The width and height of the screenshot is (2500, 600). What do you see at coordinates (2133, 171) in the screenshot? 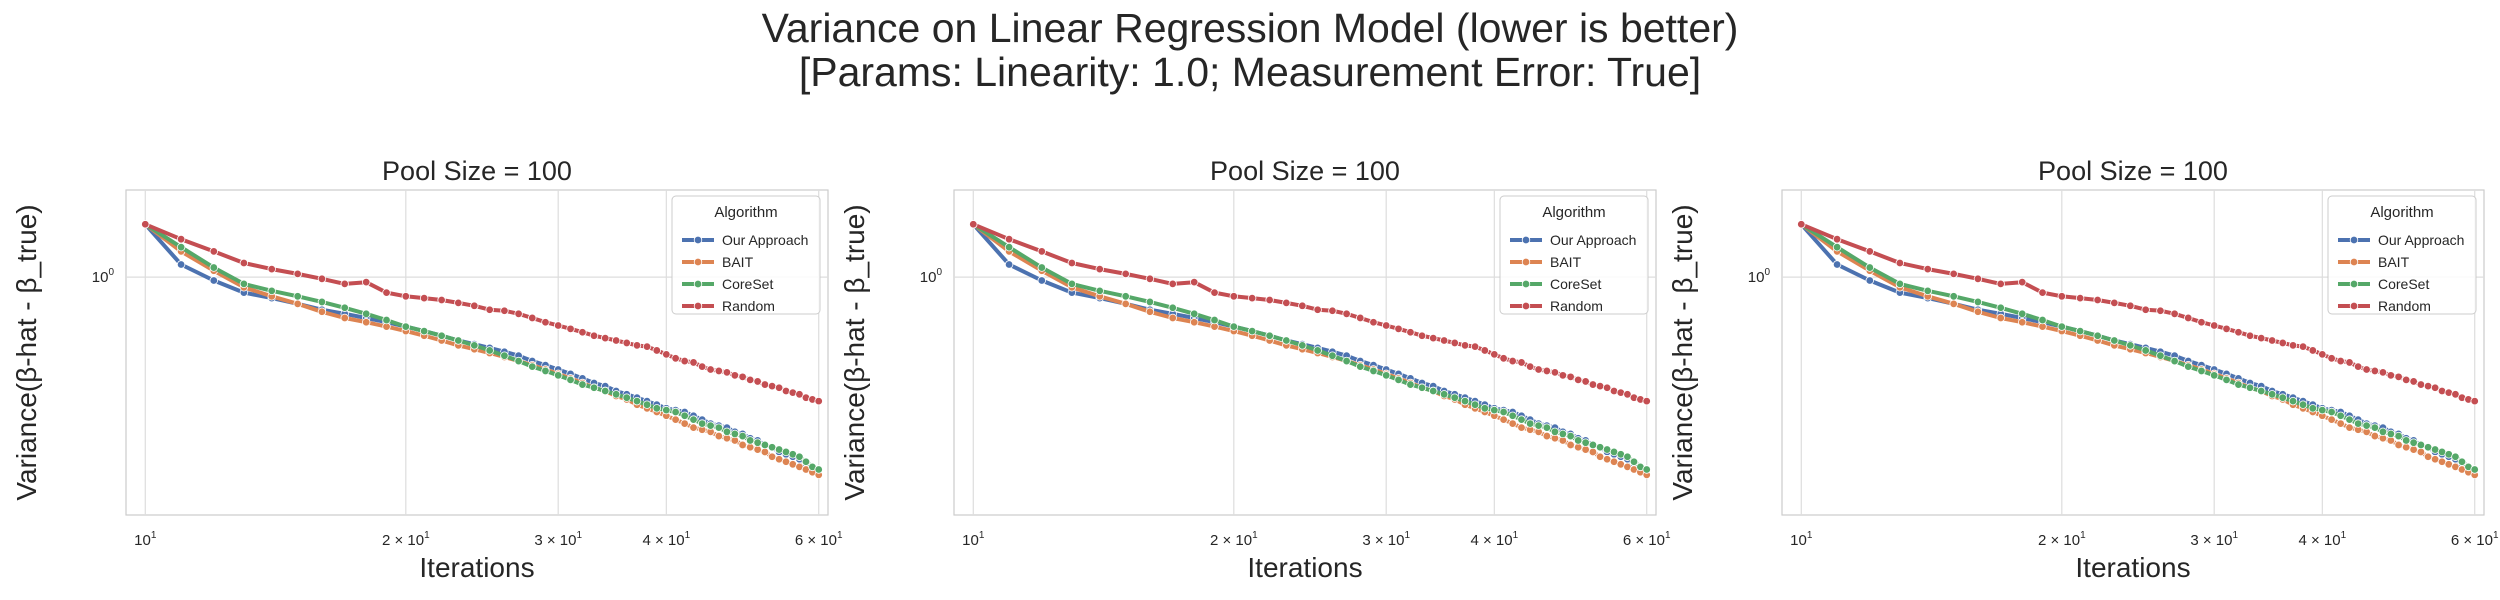
I see `panel-title: Pool Size = 100` at bounding box center [2133, 171].